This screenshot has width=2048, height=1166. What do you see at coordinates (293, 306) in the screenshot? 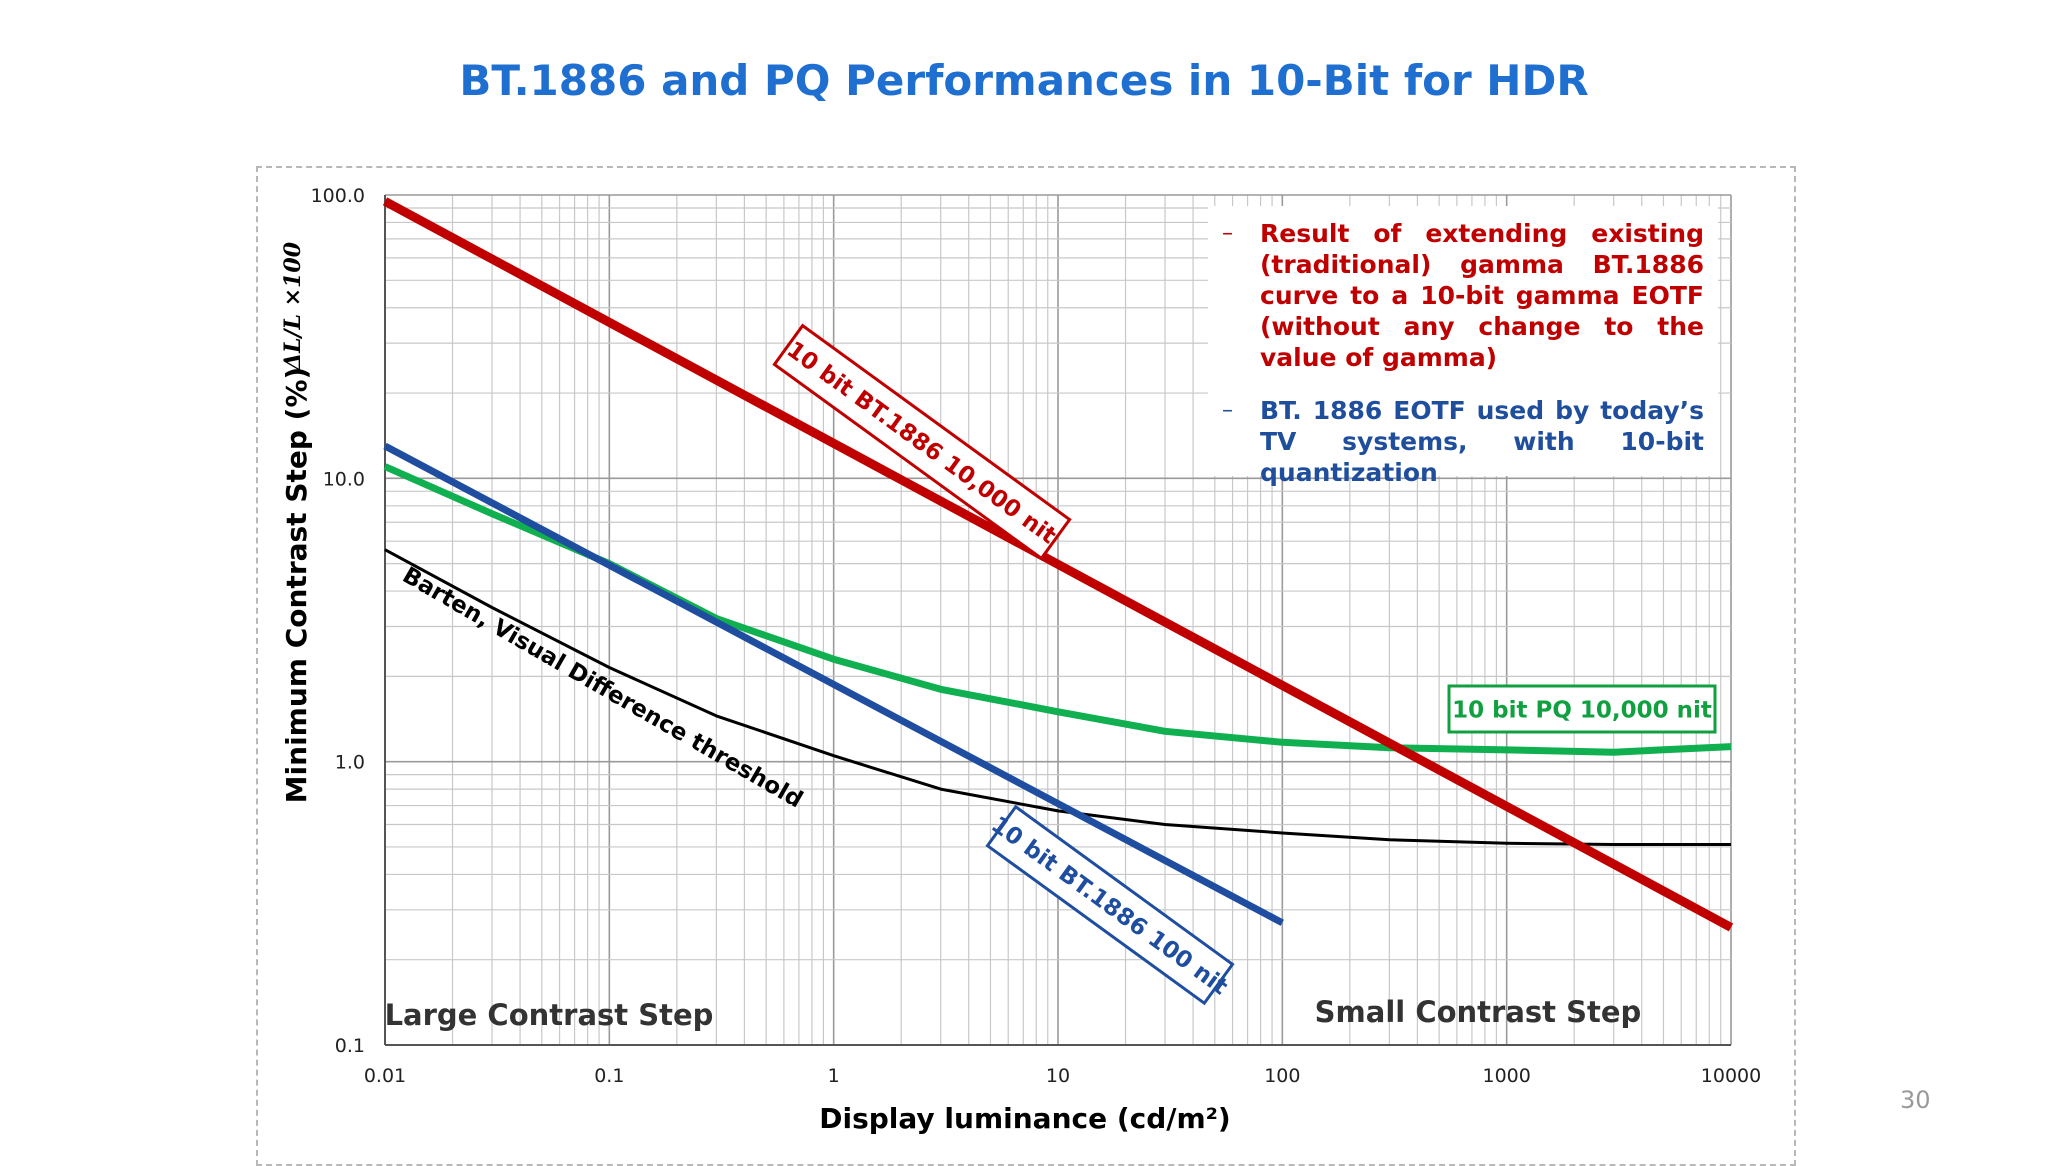
I see `y-axis-formula: ΔL/L ×100` at bounding box center [293, 306].